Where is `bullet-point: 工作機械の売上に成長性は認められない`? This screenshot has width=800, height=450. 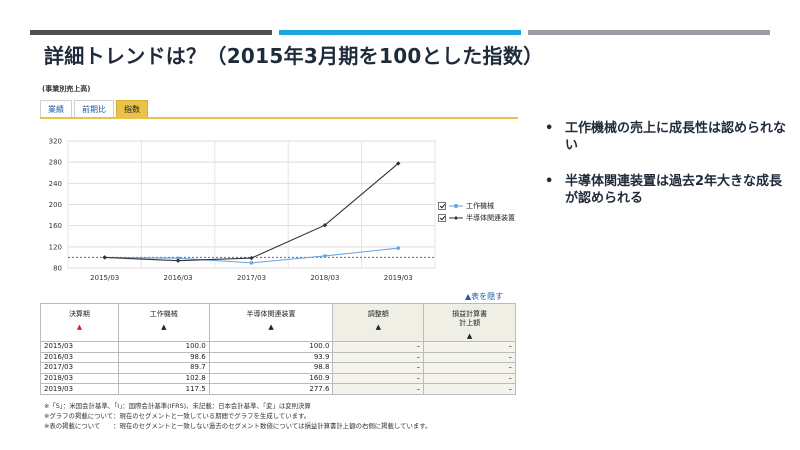 bullet-point: 工作機械の売上に成長性は認められない is located at coordinates (667, 137).